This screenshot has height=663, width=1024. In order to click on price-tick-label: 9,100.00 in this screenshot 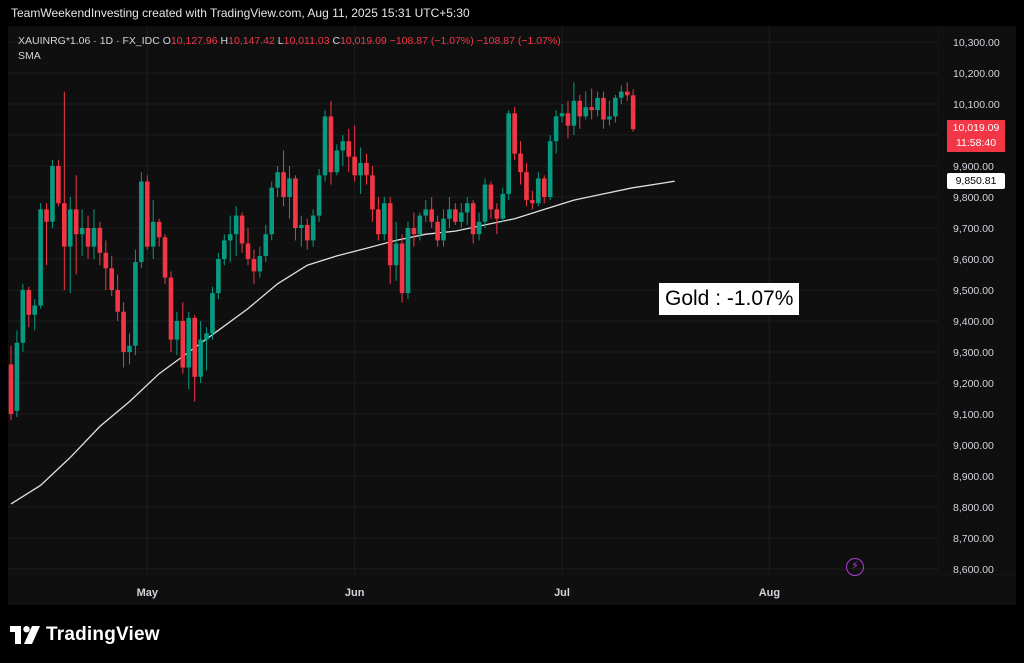, I will do `click(973, 415)`.